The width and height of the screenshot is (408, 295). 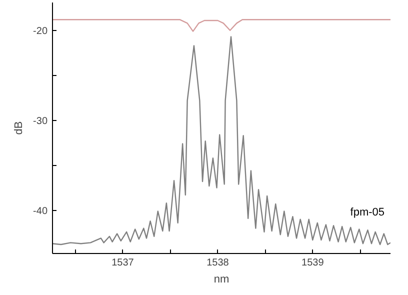 What do you see at coordinates (40, 121) in the screenshot?
I see `y-tick-label: -30` at bounding box center [40, 121].